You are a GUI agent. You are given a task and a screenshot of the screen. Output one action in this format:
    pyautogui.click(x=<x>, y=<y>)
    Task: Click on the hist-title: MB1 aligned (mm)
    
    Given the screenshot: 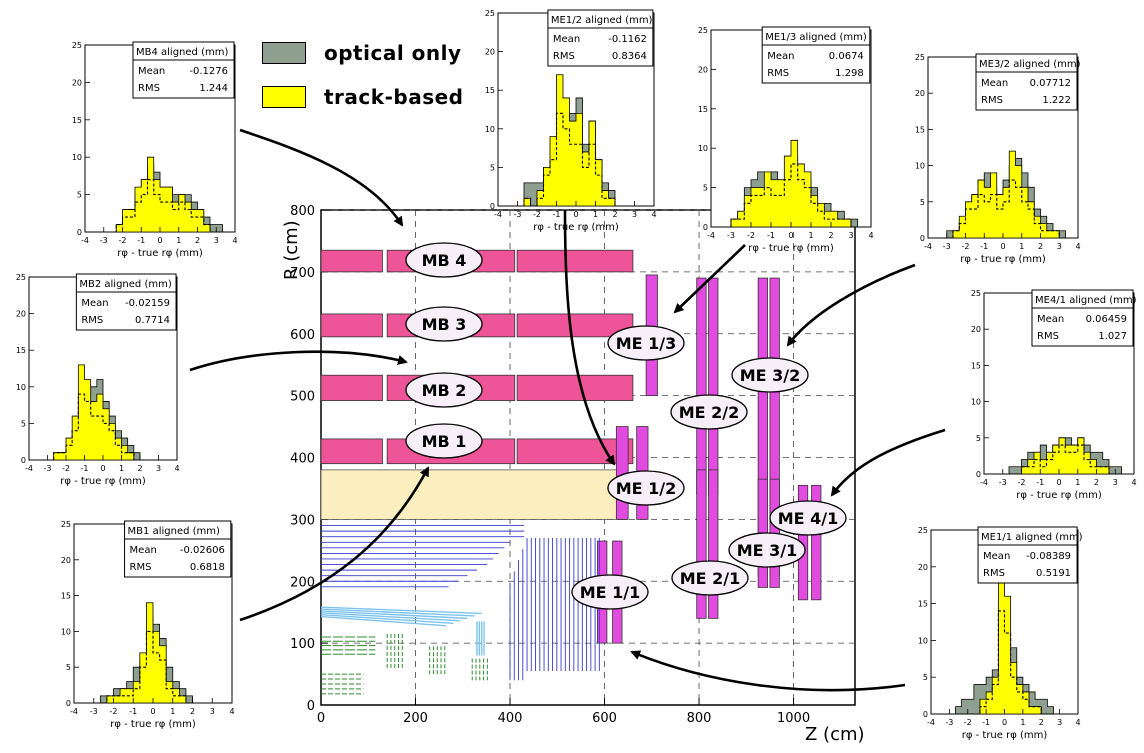 What is the action you would take?
    pyautogui.click(x=174, y=531)
    